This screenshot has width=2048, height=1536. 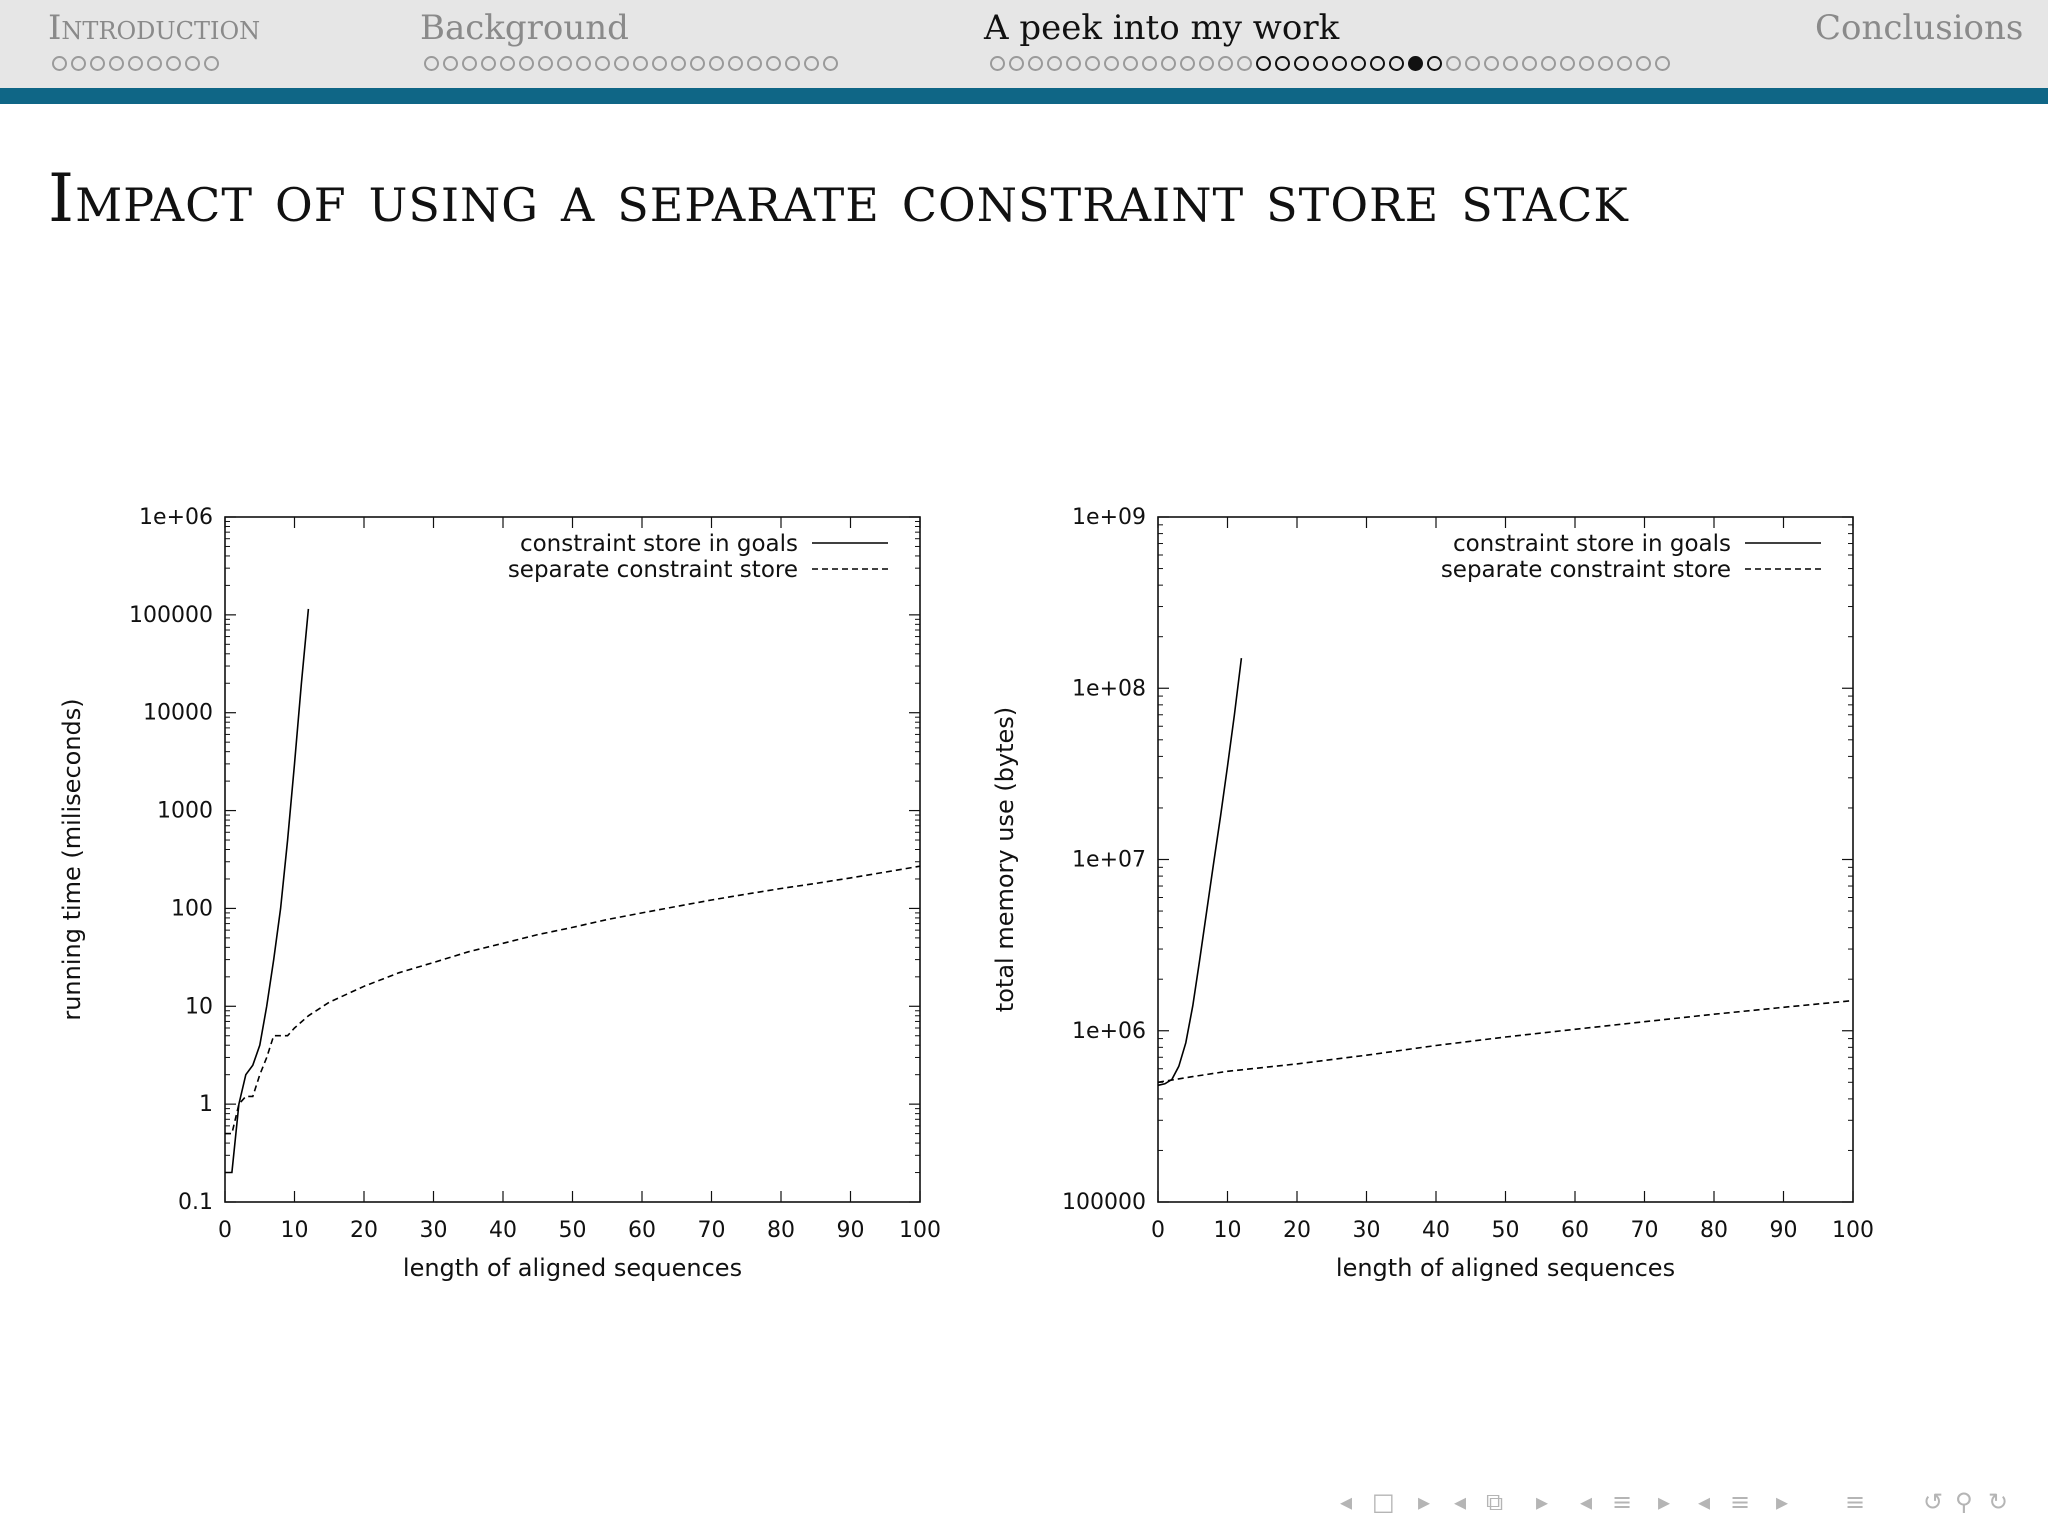 I want to click on subsection-icon: ⧉, so click(x=1495, y=1502).